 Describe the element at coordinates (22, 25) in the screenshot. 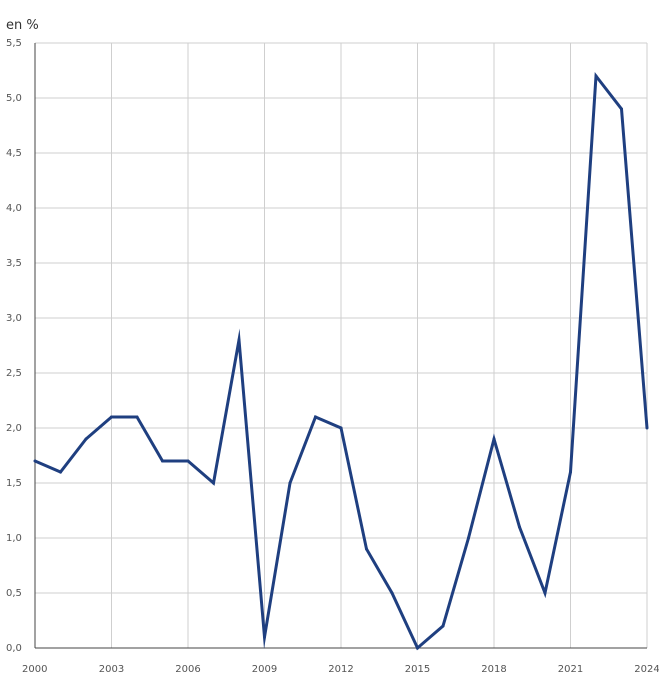

I see `unit-label: en %` at that location.